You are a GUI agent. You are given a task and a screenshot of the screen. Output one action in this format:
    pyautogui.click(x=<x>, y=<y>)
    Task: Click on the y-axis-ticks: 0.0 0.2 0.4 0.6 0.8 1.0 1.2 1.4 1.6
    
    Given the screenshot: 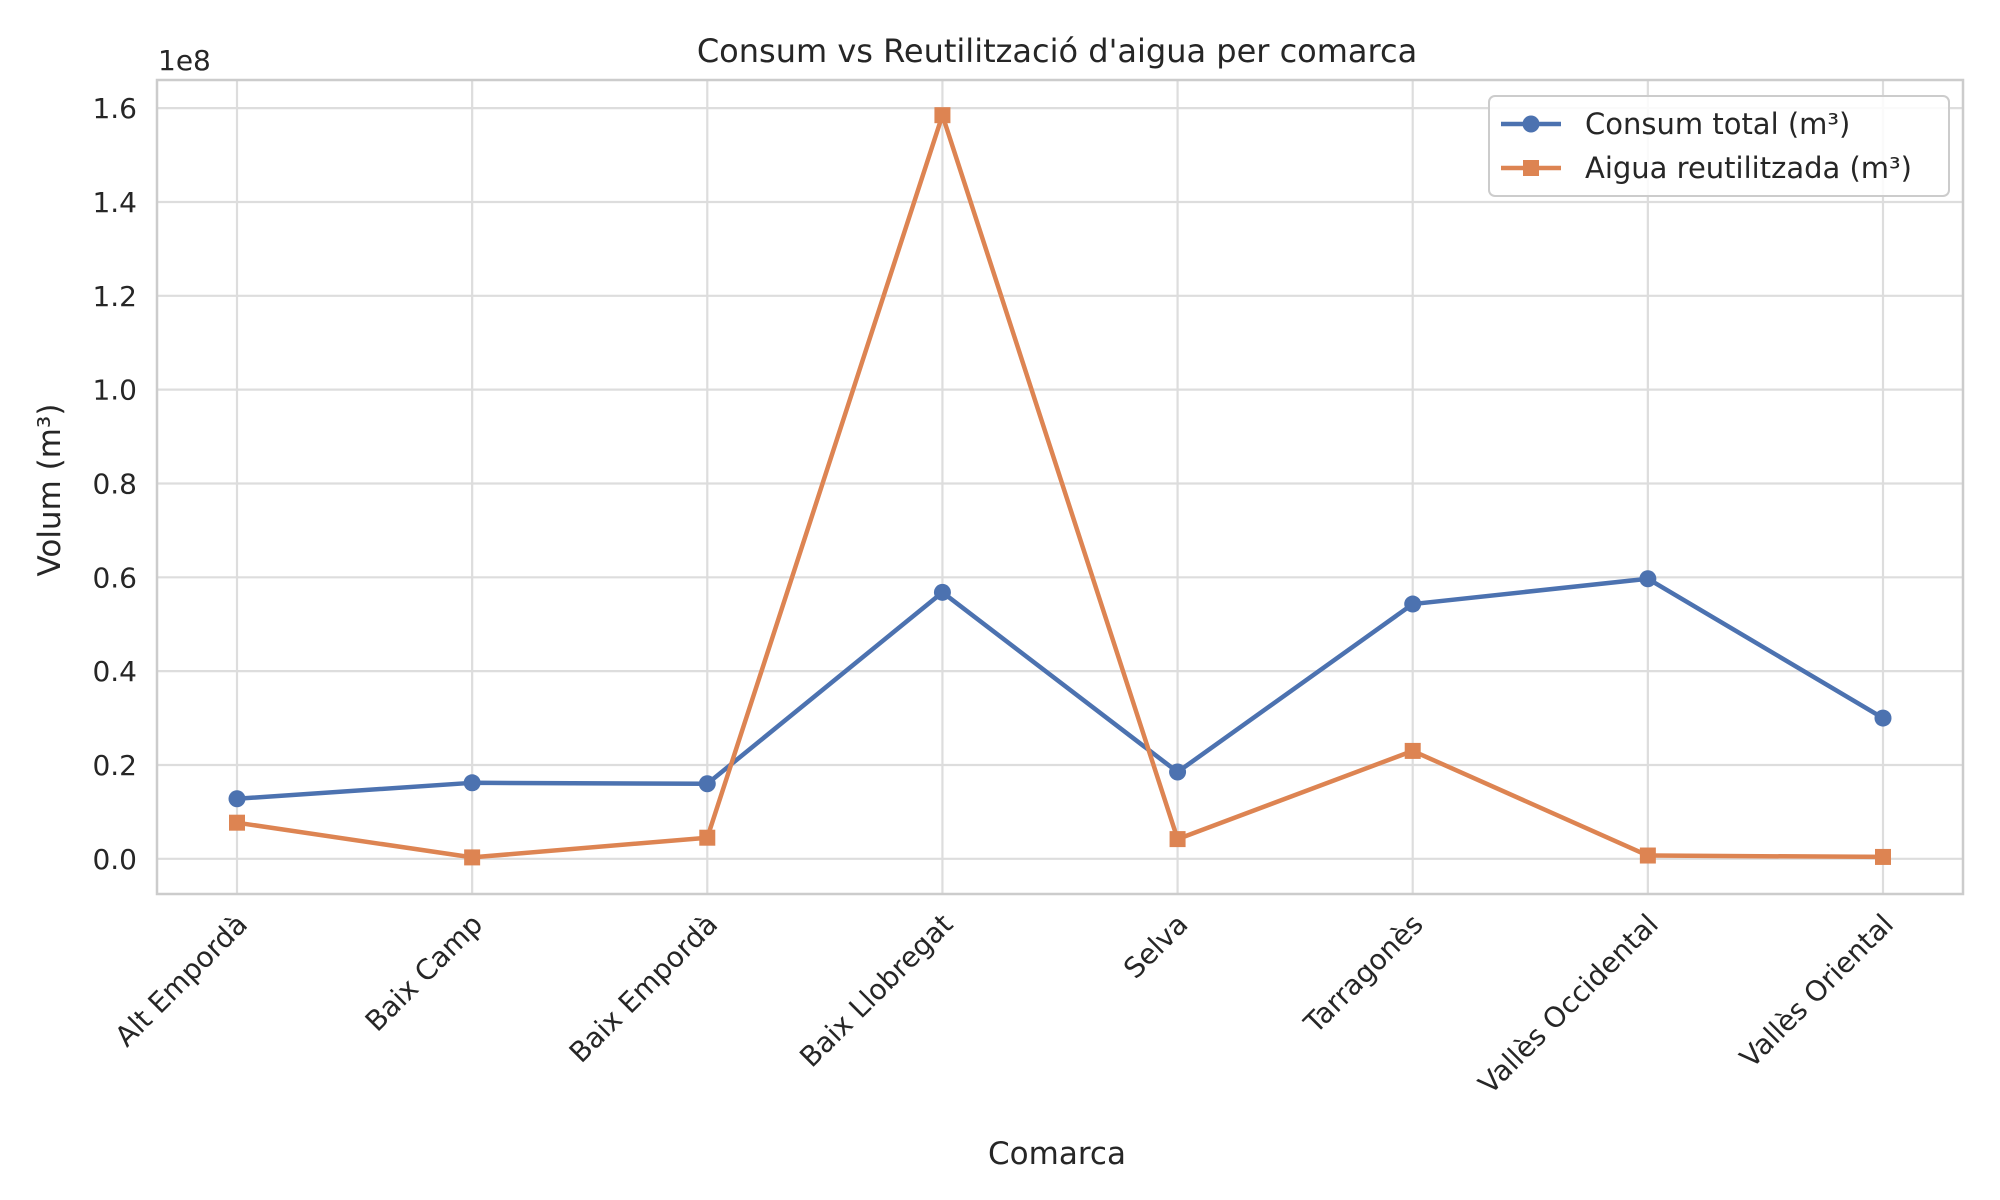 What is the action you would take?
    pyautogui.click(x=114, y=484)
    